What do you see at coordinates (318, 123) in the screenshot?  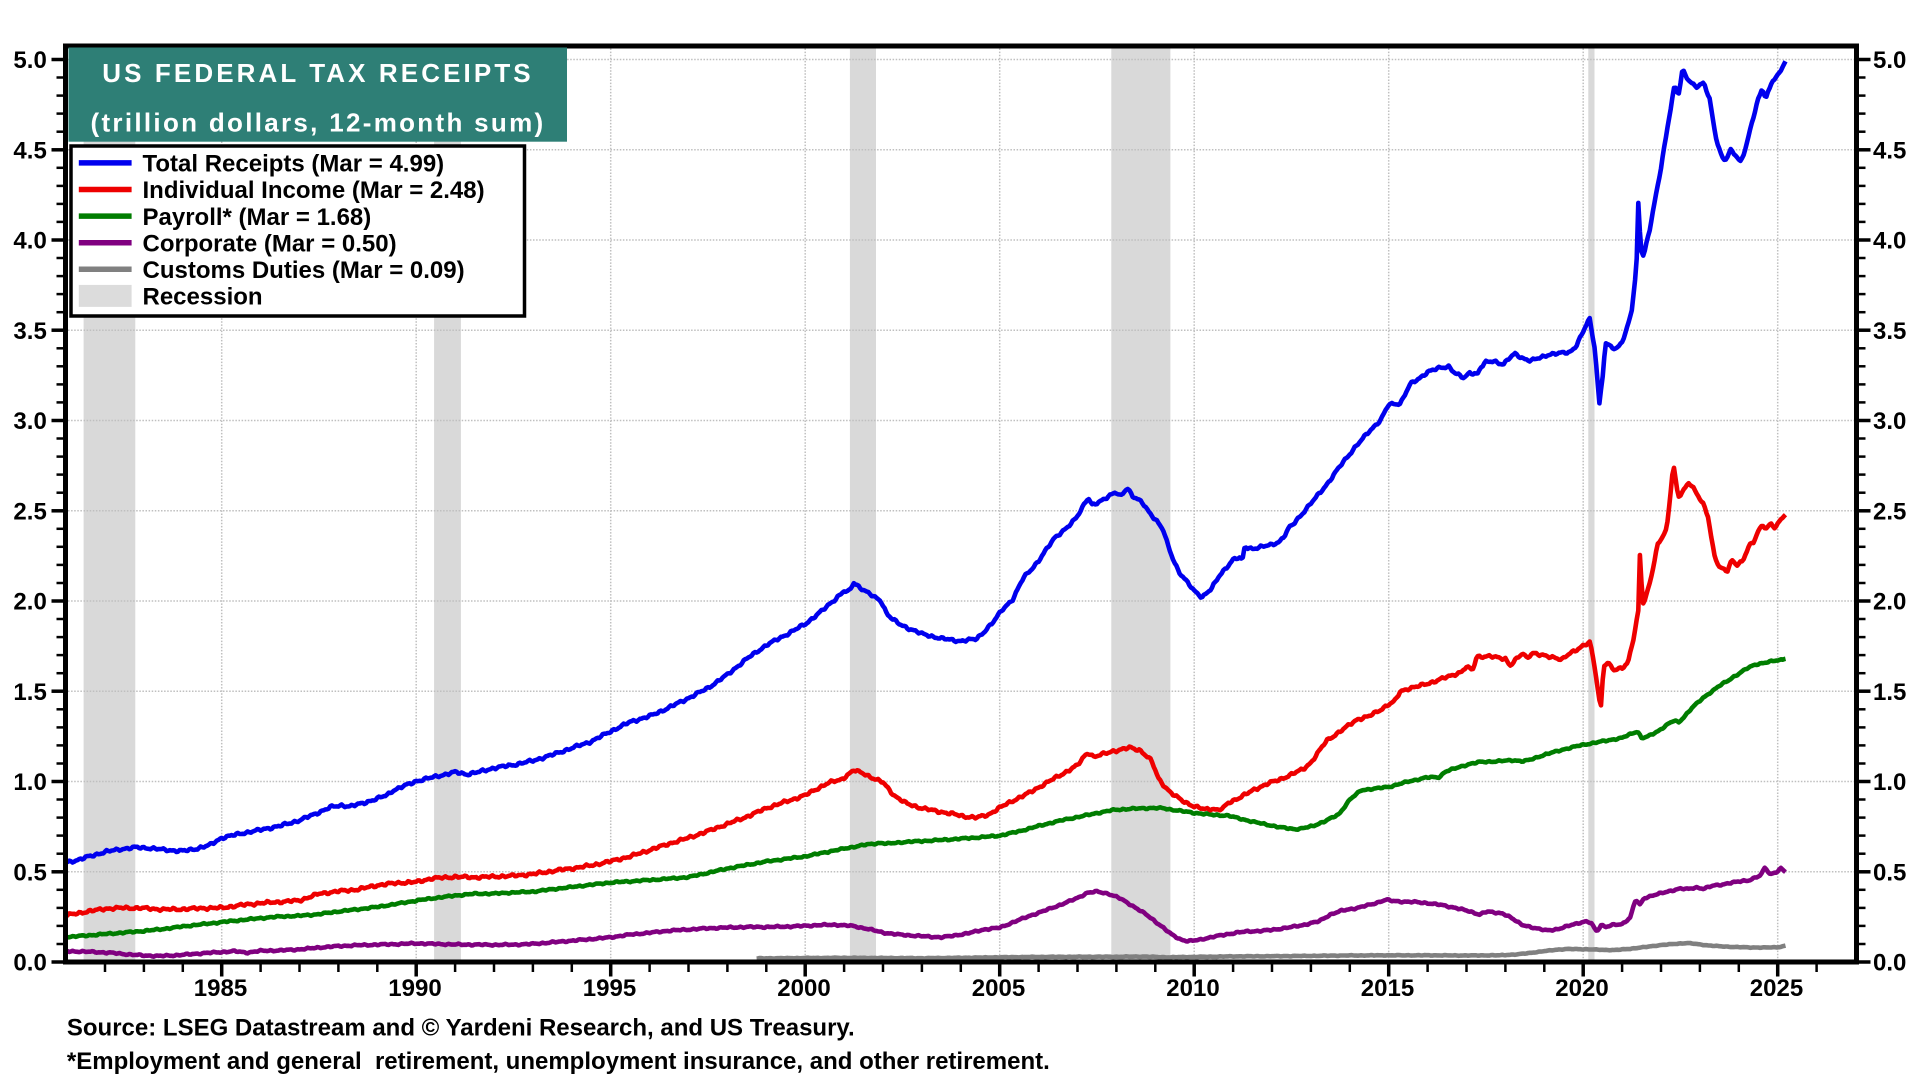 I see `svg-text:(trillion dollars, 12-month su: (trillion dollars, 12-month sum)` at bounding box center [318, 123].